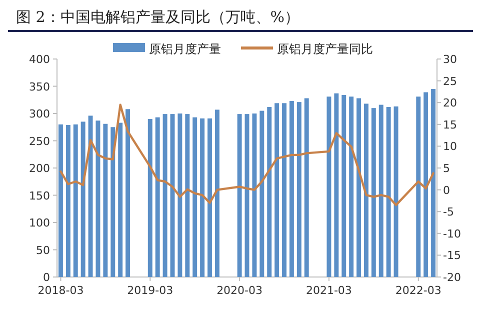 The height and width of the screenshot is (334, 481). I want to click on y-tick-label: 400, so click(39, 59).